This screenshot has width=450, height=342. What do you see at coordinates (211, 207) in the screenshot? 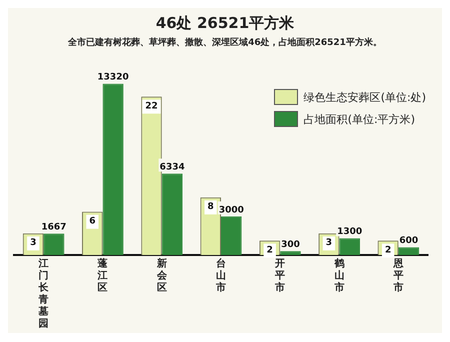
I see `data-label: 8` at bounding box center [211, 207].